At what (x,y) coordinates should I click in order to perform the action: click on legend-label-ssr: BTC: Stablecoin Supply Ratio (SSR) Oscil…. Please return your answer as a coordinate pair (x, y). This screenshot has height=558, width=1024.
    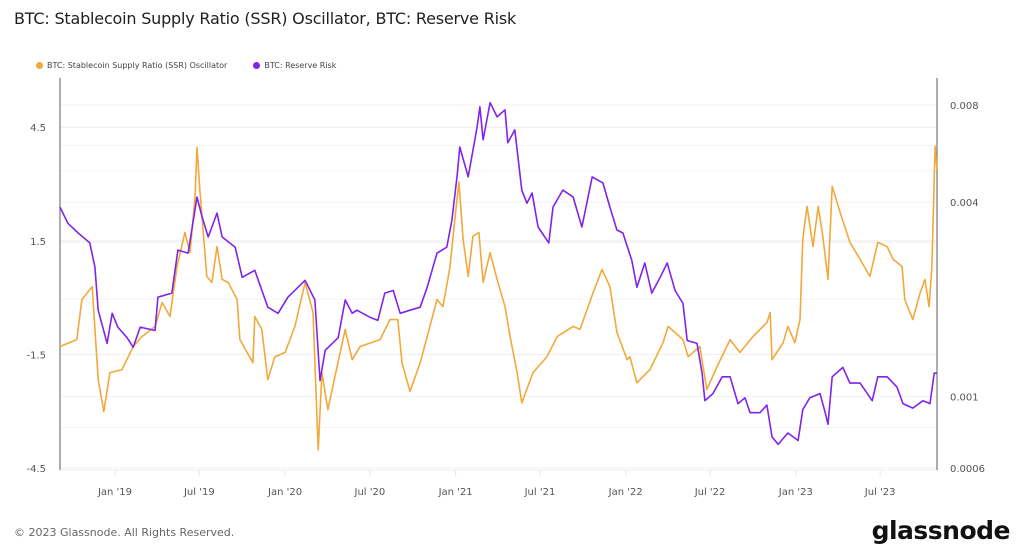
    Looking at the image, I should click on (137, 65).